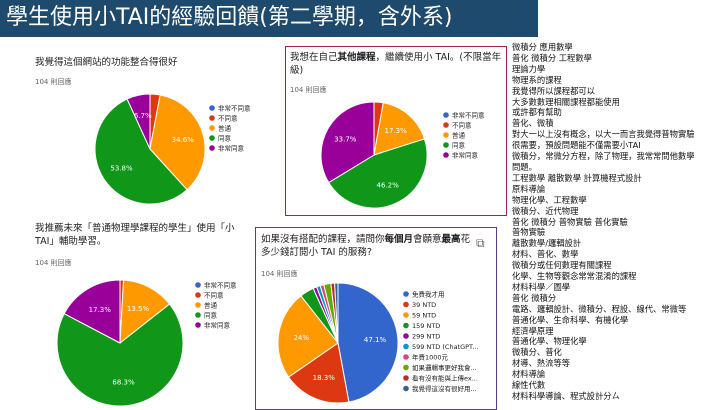 The height and width of the screenshot is (410, 728). What do you see at coordinates (574, 276) in the screenshot?
I see `course-suggestion-item: 化學、生物等觀念常常混淆的課程` at bounding box center [574, 276].